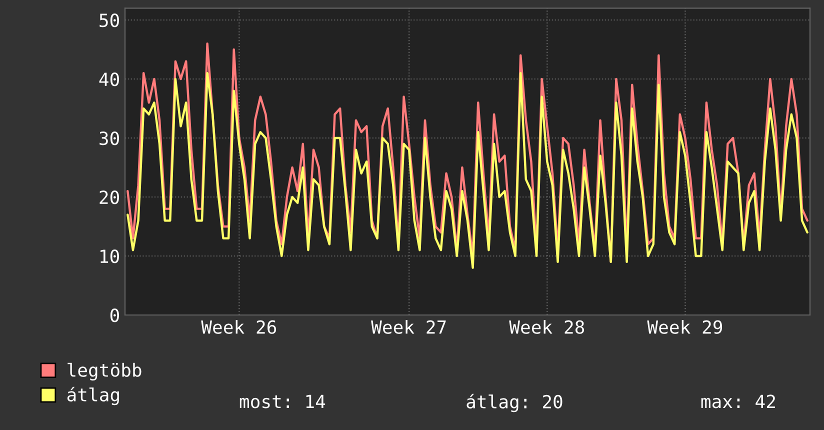 The width and height of the screenshot is (824, 430). Describe the element at coordinates (238, 327) in the screenshot. I see `x-tick-label: Week 26` at that location.